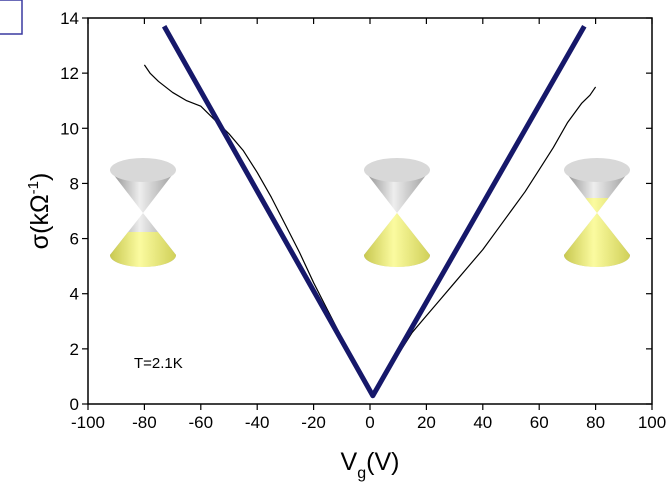 The image size is (666, 482). I want to click on x-tick-label: 100, so click(652, 422).